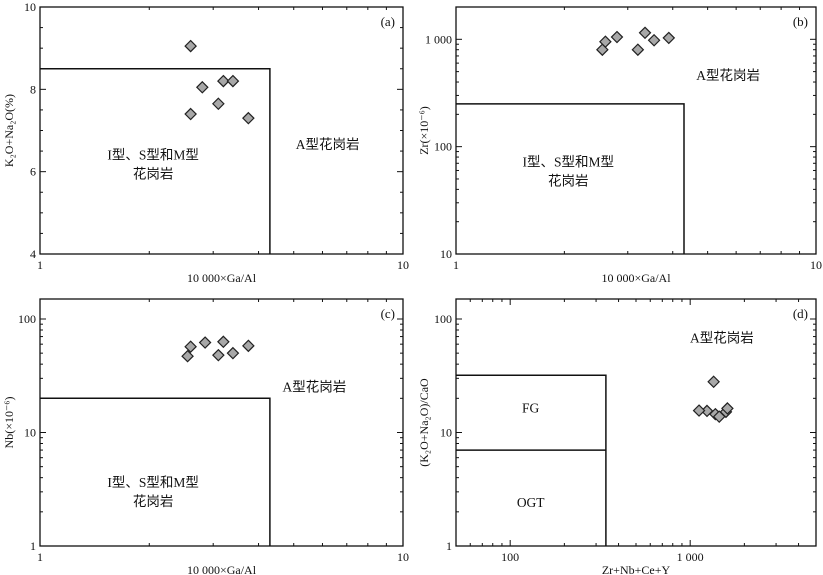 Image resolution: width=823 pixels, height=575 pixels. What do you see at coordinates (33, 172) in the screenshot?
I see `y-tick-label: 6` at bounding box center [33, 172].